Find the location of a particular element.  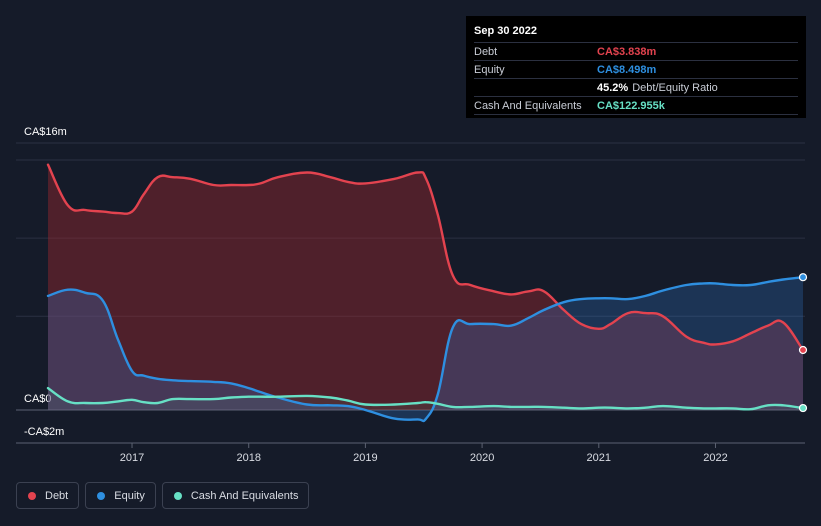

tooltip-row-ratio: 45.2% Debt/Equity Ratio is located at coordinates (636, 87).